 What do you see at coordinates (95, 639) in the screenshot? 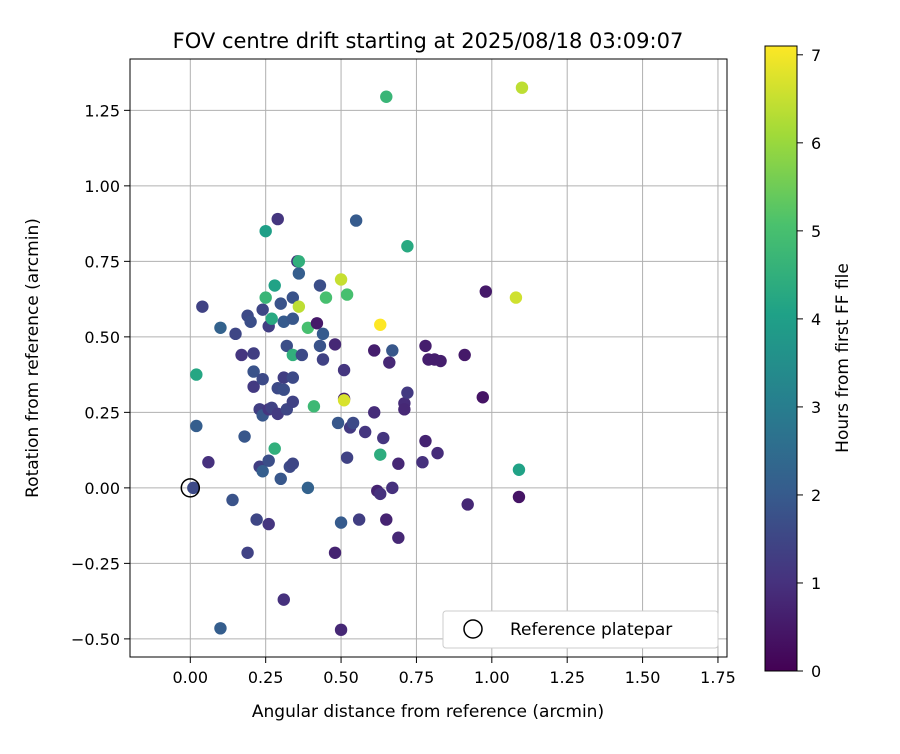
I see `y-tick-label: −0.50` at bounding box center [95, 639].